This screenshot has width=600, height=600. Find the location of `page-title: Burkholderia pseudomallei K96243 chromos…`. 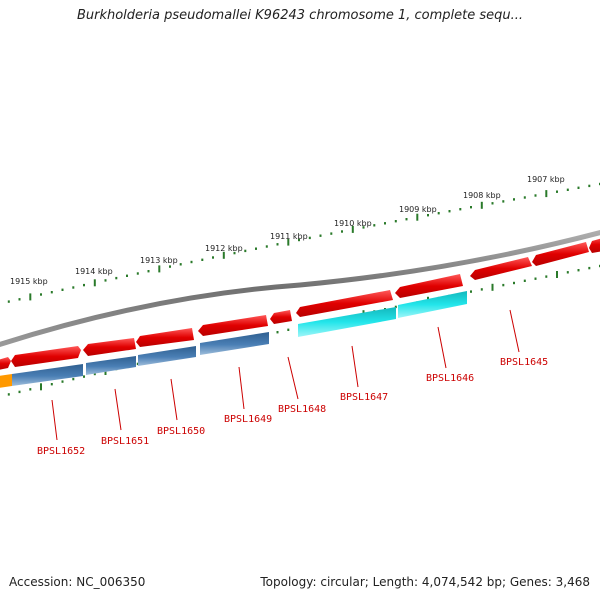

page-title: Burkholderia pseudomallei K96243 chromos… is located at coordinates (300, 15).